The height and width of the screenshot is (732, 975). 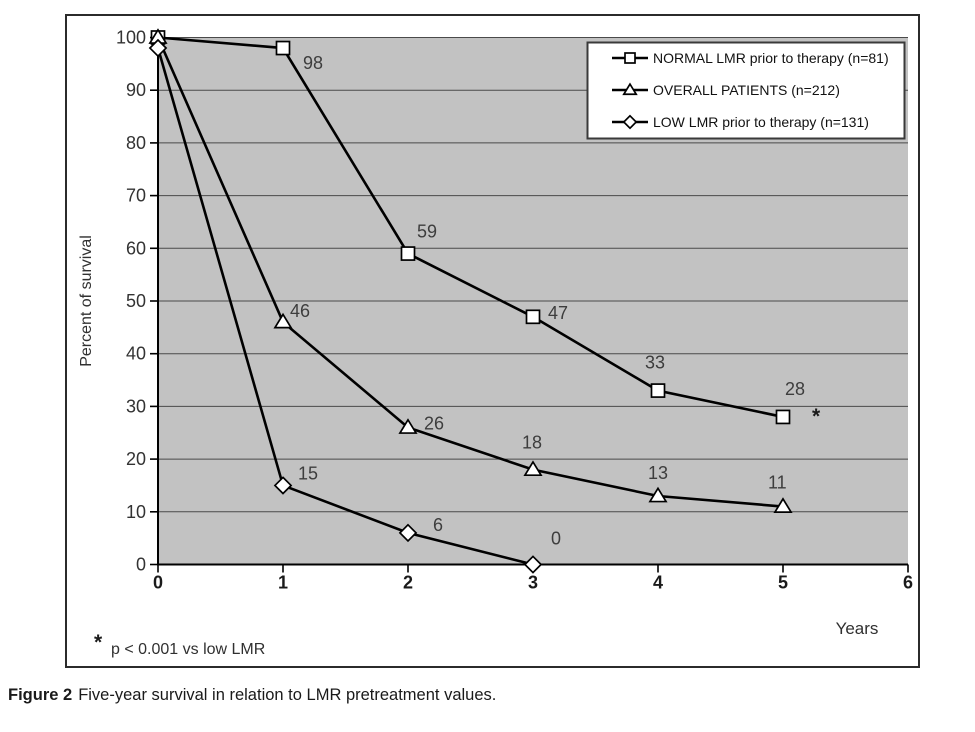 I want to click on x-tick-label: 4, so click(x=658, y=583).